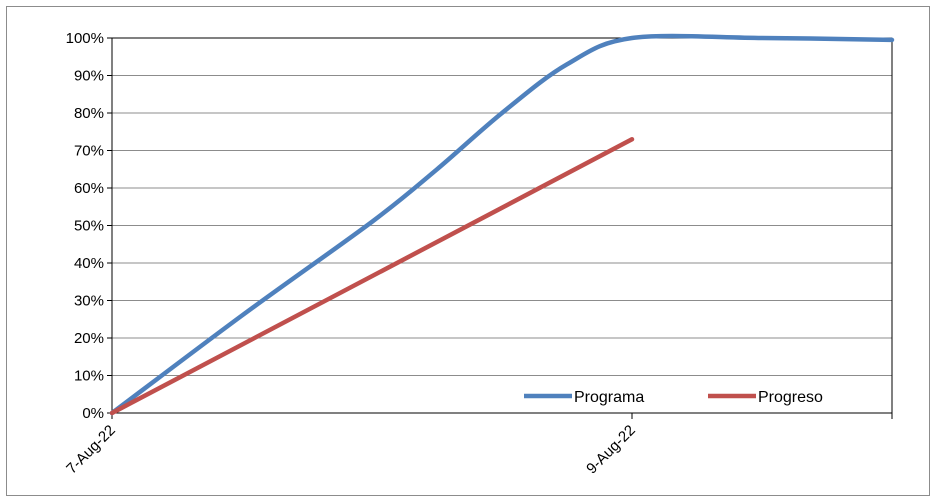 This screenshot has width=937, height=502. What do you see at coordinates (93, 413) in the screenshot?
I see `y-tick-label: 0%` at bounding box center [93, 413].